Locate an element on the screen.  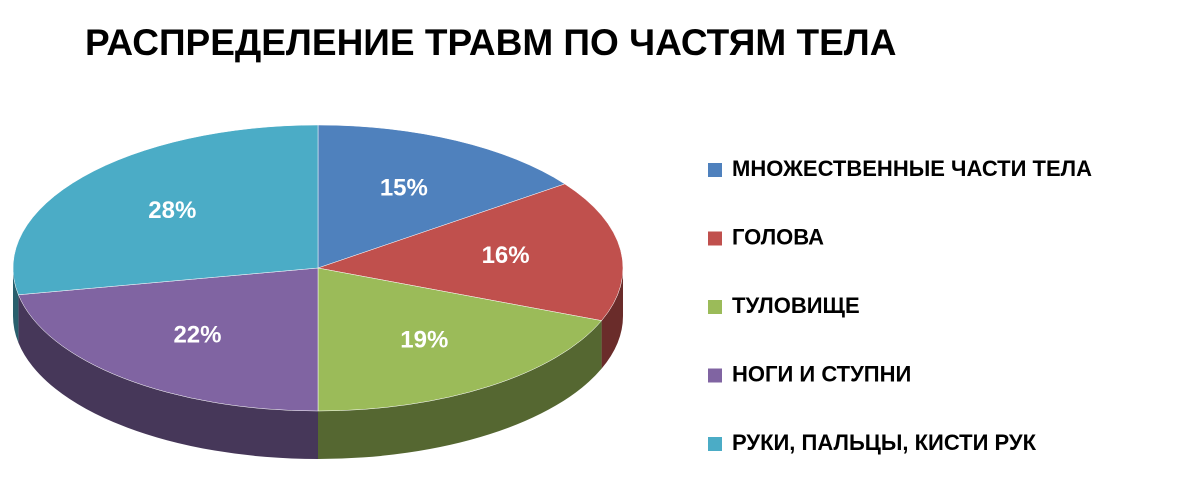
legend-label: ТУЛОВИЩЕ is located at coordinates (796, 305).